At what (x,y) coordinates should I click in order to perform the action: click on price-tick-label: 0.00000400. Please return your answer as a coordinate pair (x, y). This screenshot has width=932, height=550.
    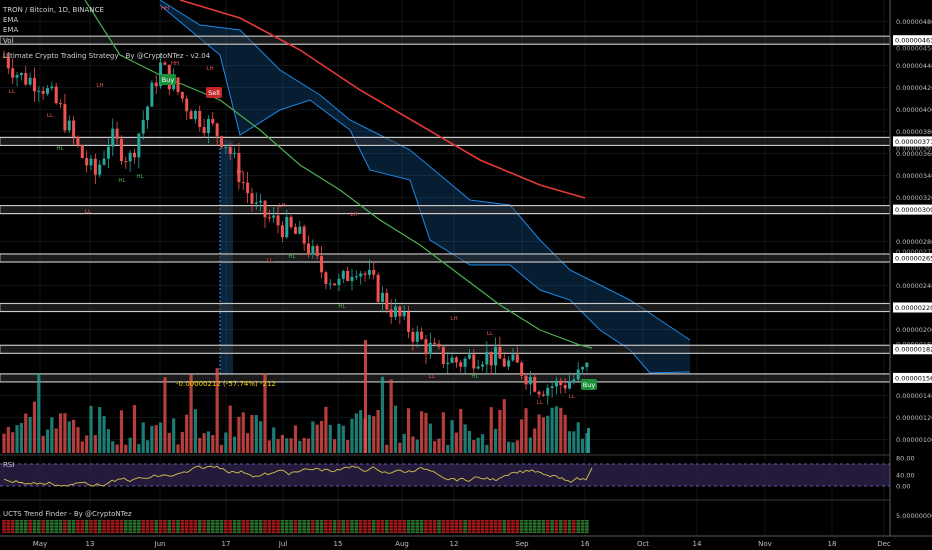
    Looking at the image, I should click on (914, 110).